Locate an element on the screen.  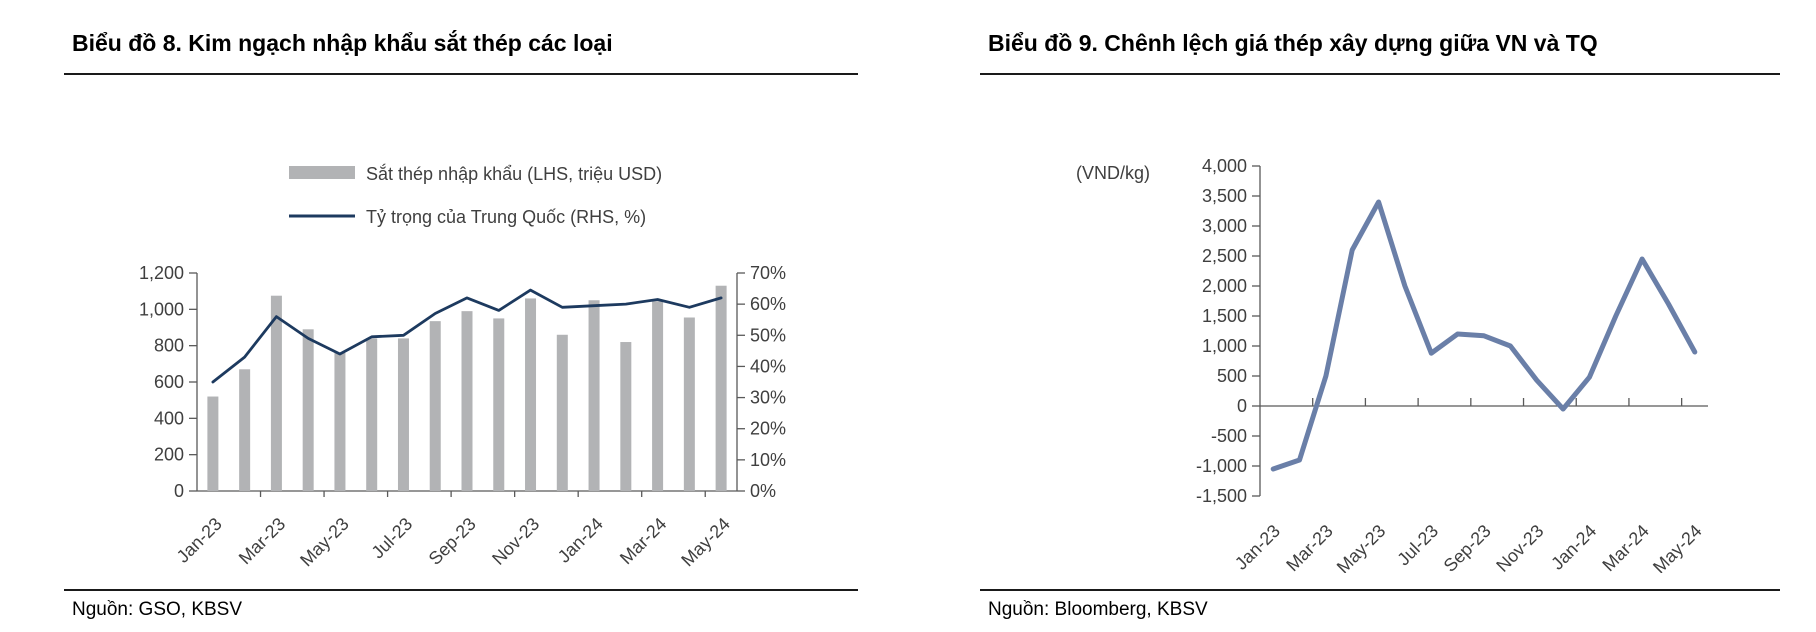
legend-line-label: Tỷ trọng của Trung Quốc (RHS, %) is located at coordinates (506, 217).